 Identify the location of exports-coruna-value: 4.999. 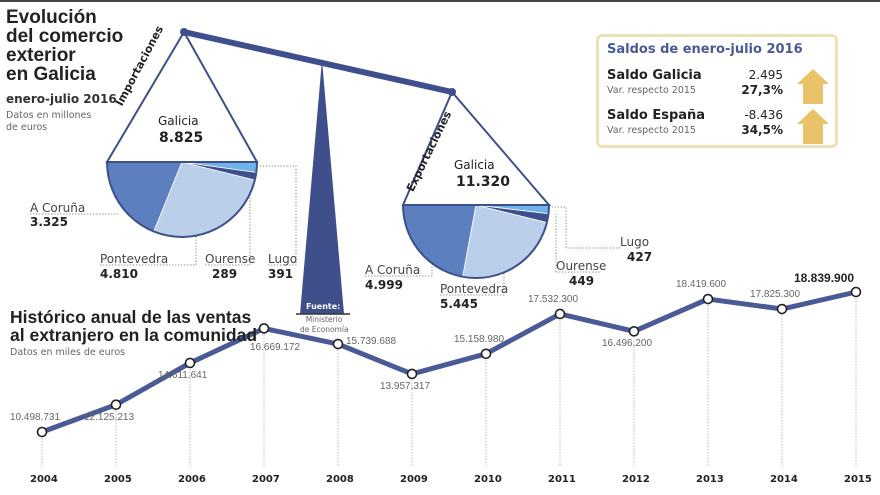
(384, 285).